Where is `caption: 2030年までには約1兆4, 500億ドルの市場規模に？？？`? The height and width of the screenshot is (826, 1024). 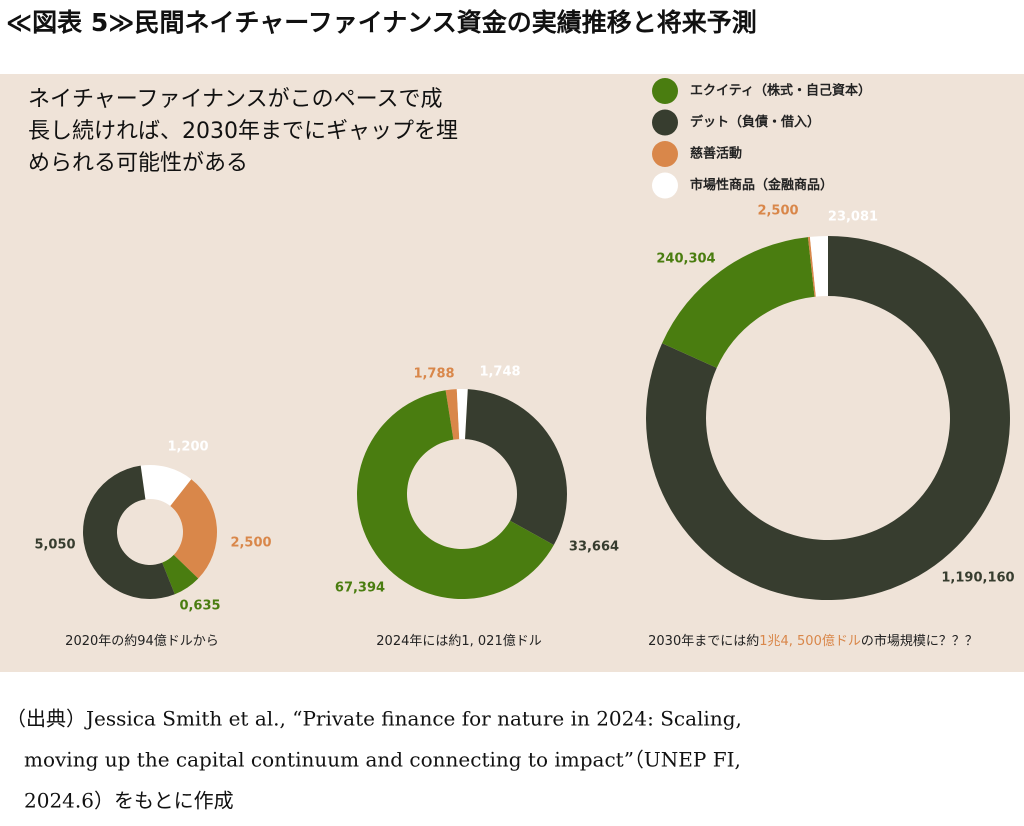 caption: 2030年までには約1兆4, 500億ドルの市場規模に？？？ is located at coordinates (813, 641).